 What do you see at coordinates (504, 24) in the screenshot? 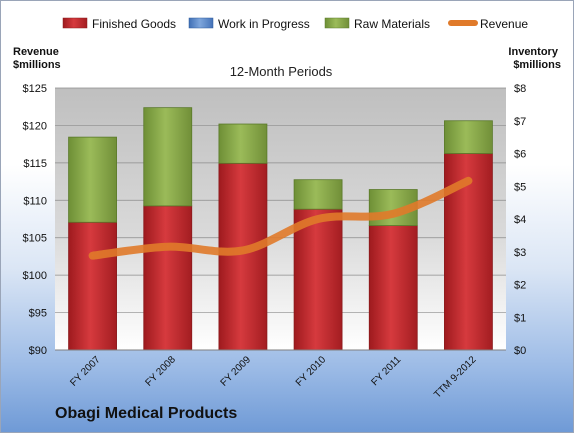
I see `legend-label-revenue: Revenue` at bounding box center [504, 24].